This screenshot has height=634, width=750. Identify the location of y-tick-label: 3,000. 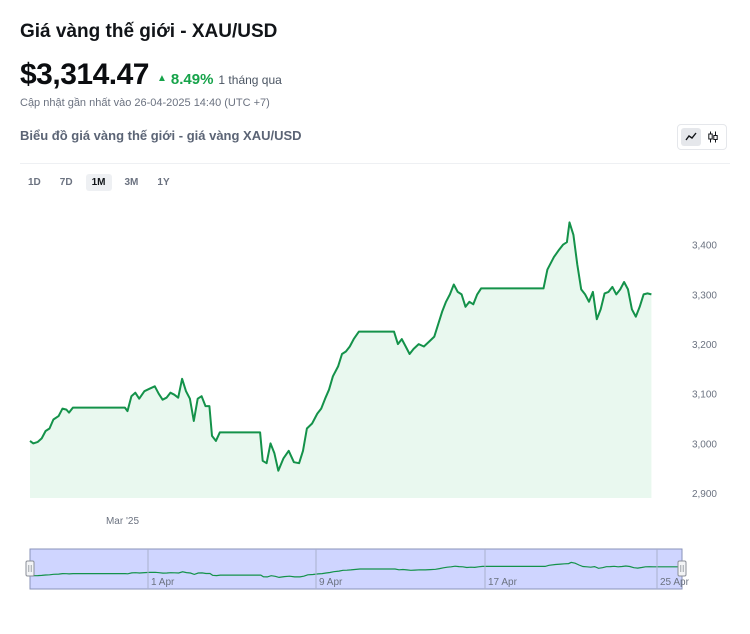
(704, 444).